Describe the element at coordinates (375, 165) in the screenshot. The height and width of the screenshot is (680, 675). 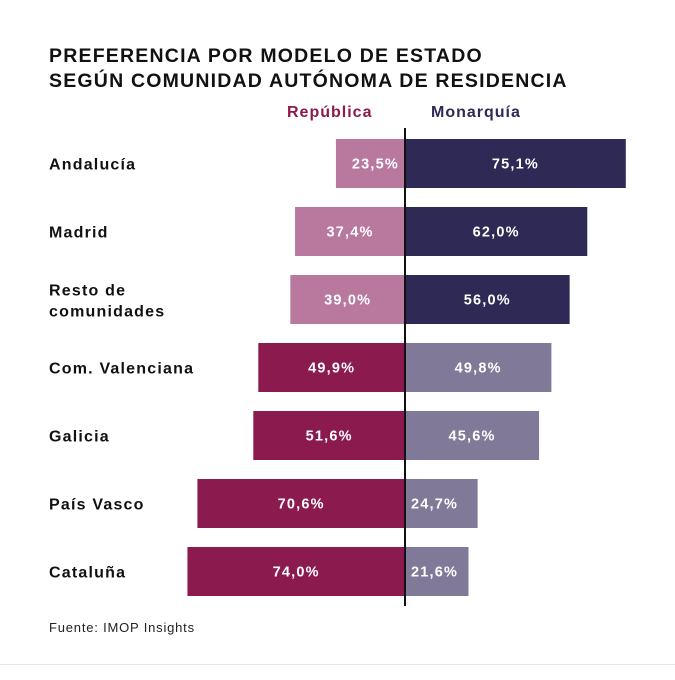
I see `value-label-republica: 23,5%` at that location.